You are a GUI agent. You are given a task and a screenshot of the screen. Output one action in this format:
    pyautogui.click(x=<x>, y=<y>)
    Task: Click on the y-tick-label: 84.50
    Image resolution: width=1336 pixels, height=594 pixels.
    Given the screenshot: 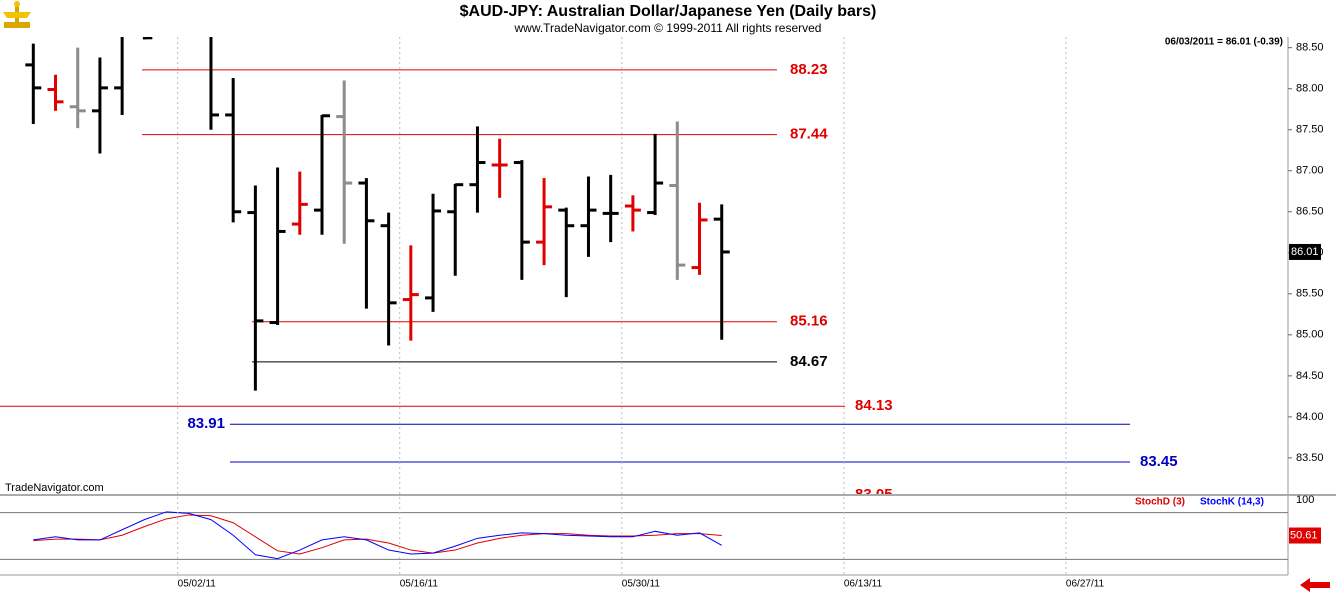 What is the action you would take?
    pyautogui.click(x=1310, y=376)
    